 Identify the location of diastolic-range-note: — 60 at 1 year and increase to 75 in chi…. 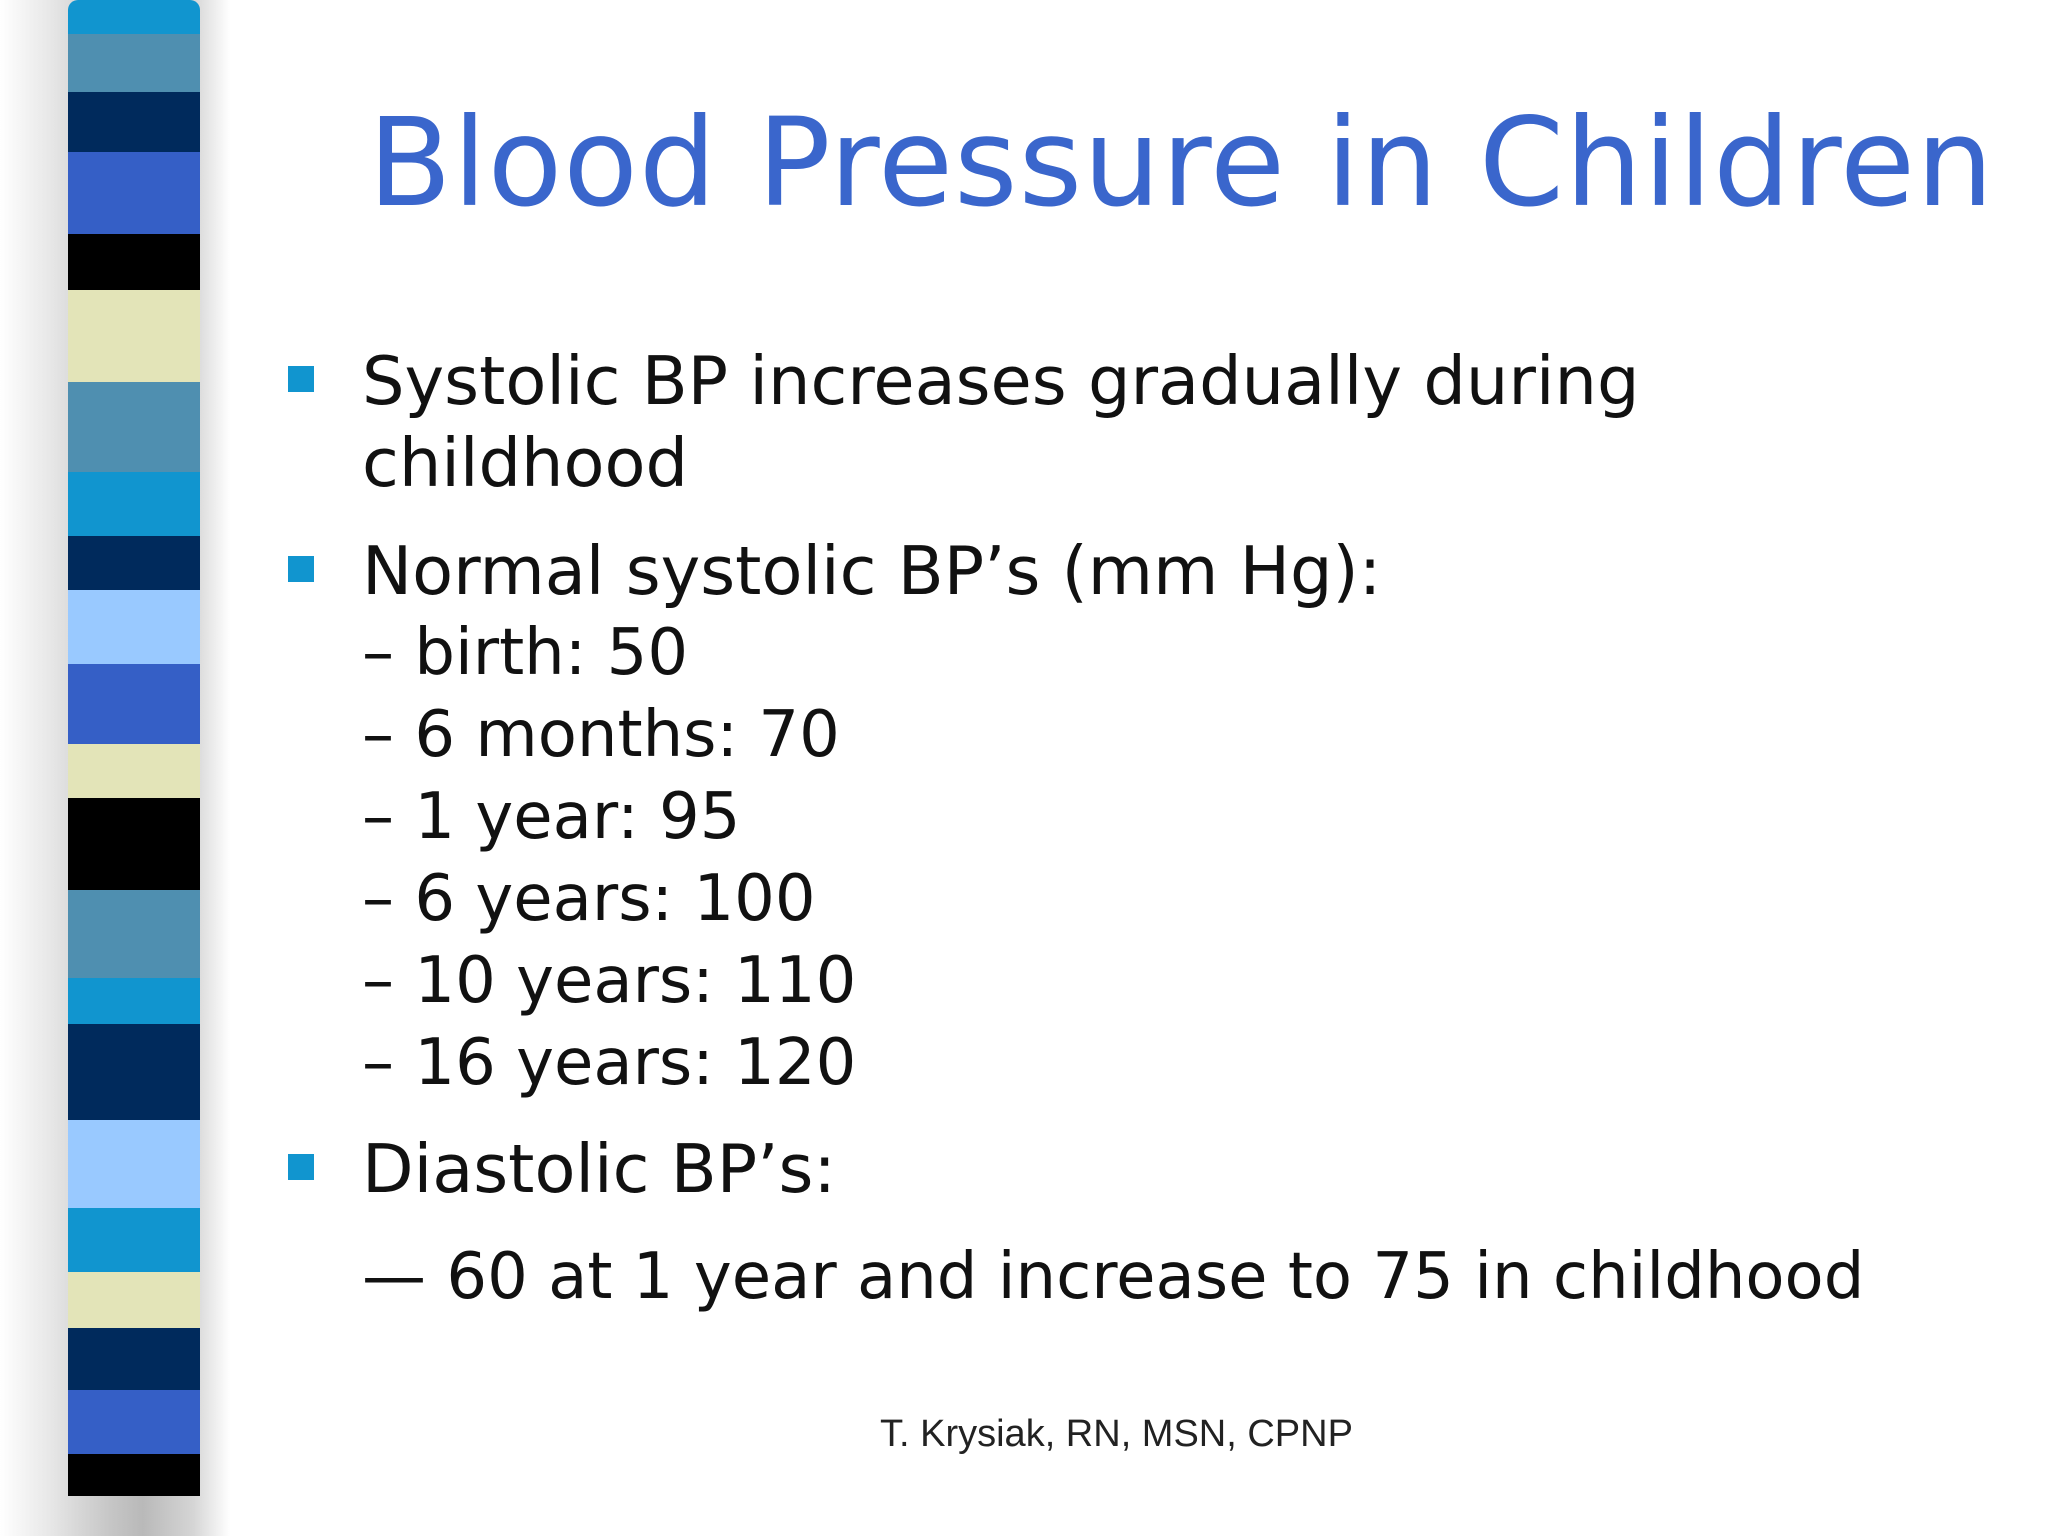
(1113, 1277).